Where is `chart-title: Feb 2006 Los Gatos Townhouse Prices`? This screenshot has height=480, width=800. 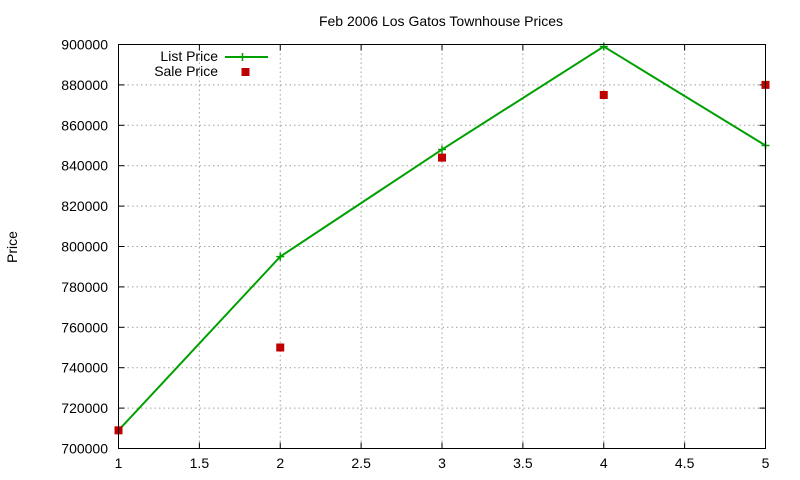
chart-title: Feb 2006 Los Gatos Townhouse Prices is located at coordinates (441, 21).